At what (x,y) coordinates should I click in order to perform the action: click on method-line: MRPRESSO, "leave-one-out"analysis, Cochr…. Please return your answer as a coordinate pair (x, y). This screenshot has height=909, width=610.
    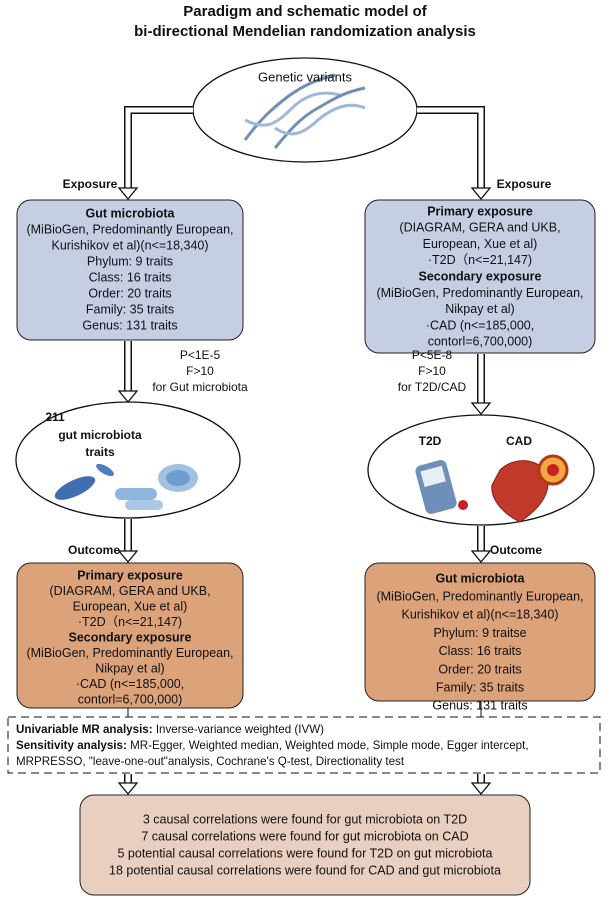
    Looking at the image, I should click on (210, 761).